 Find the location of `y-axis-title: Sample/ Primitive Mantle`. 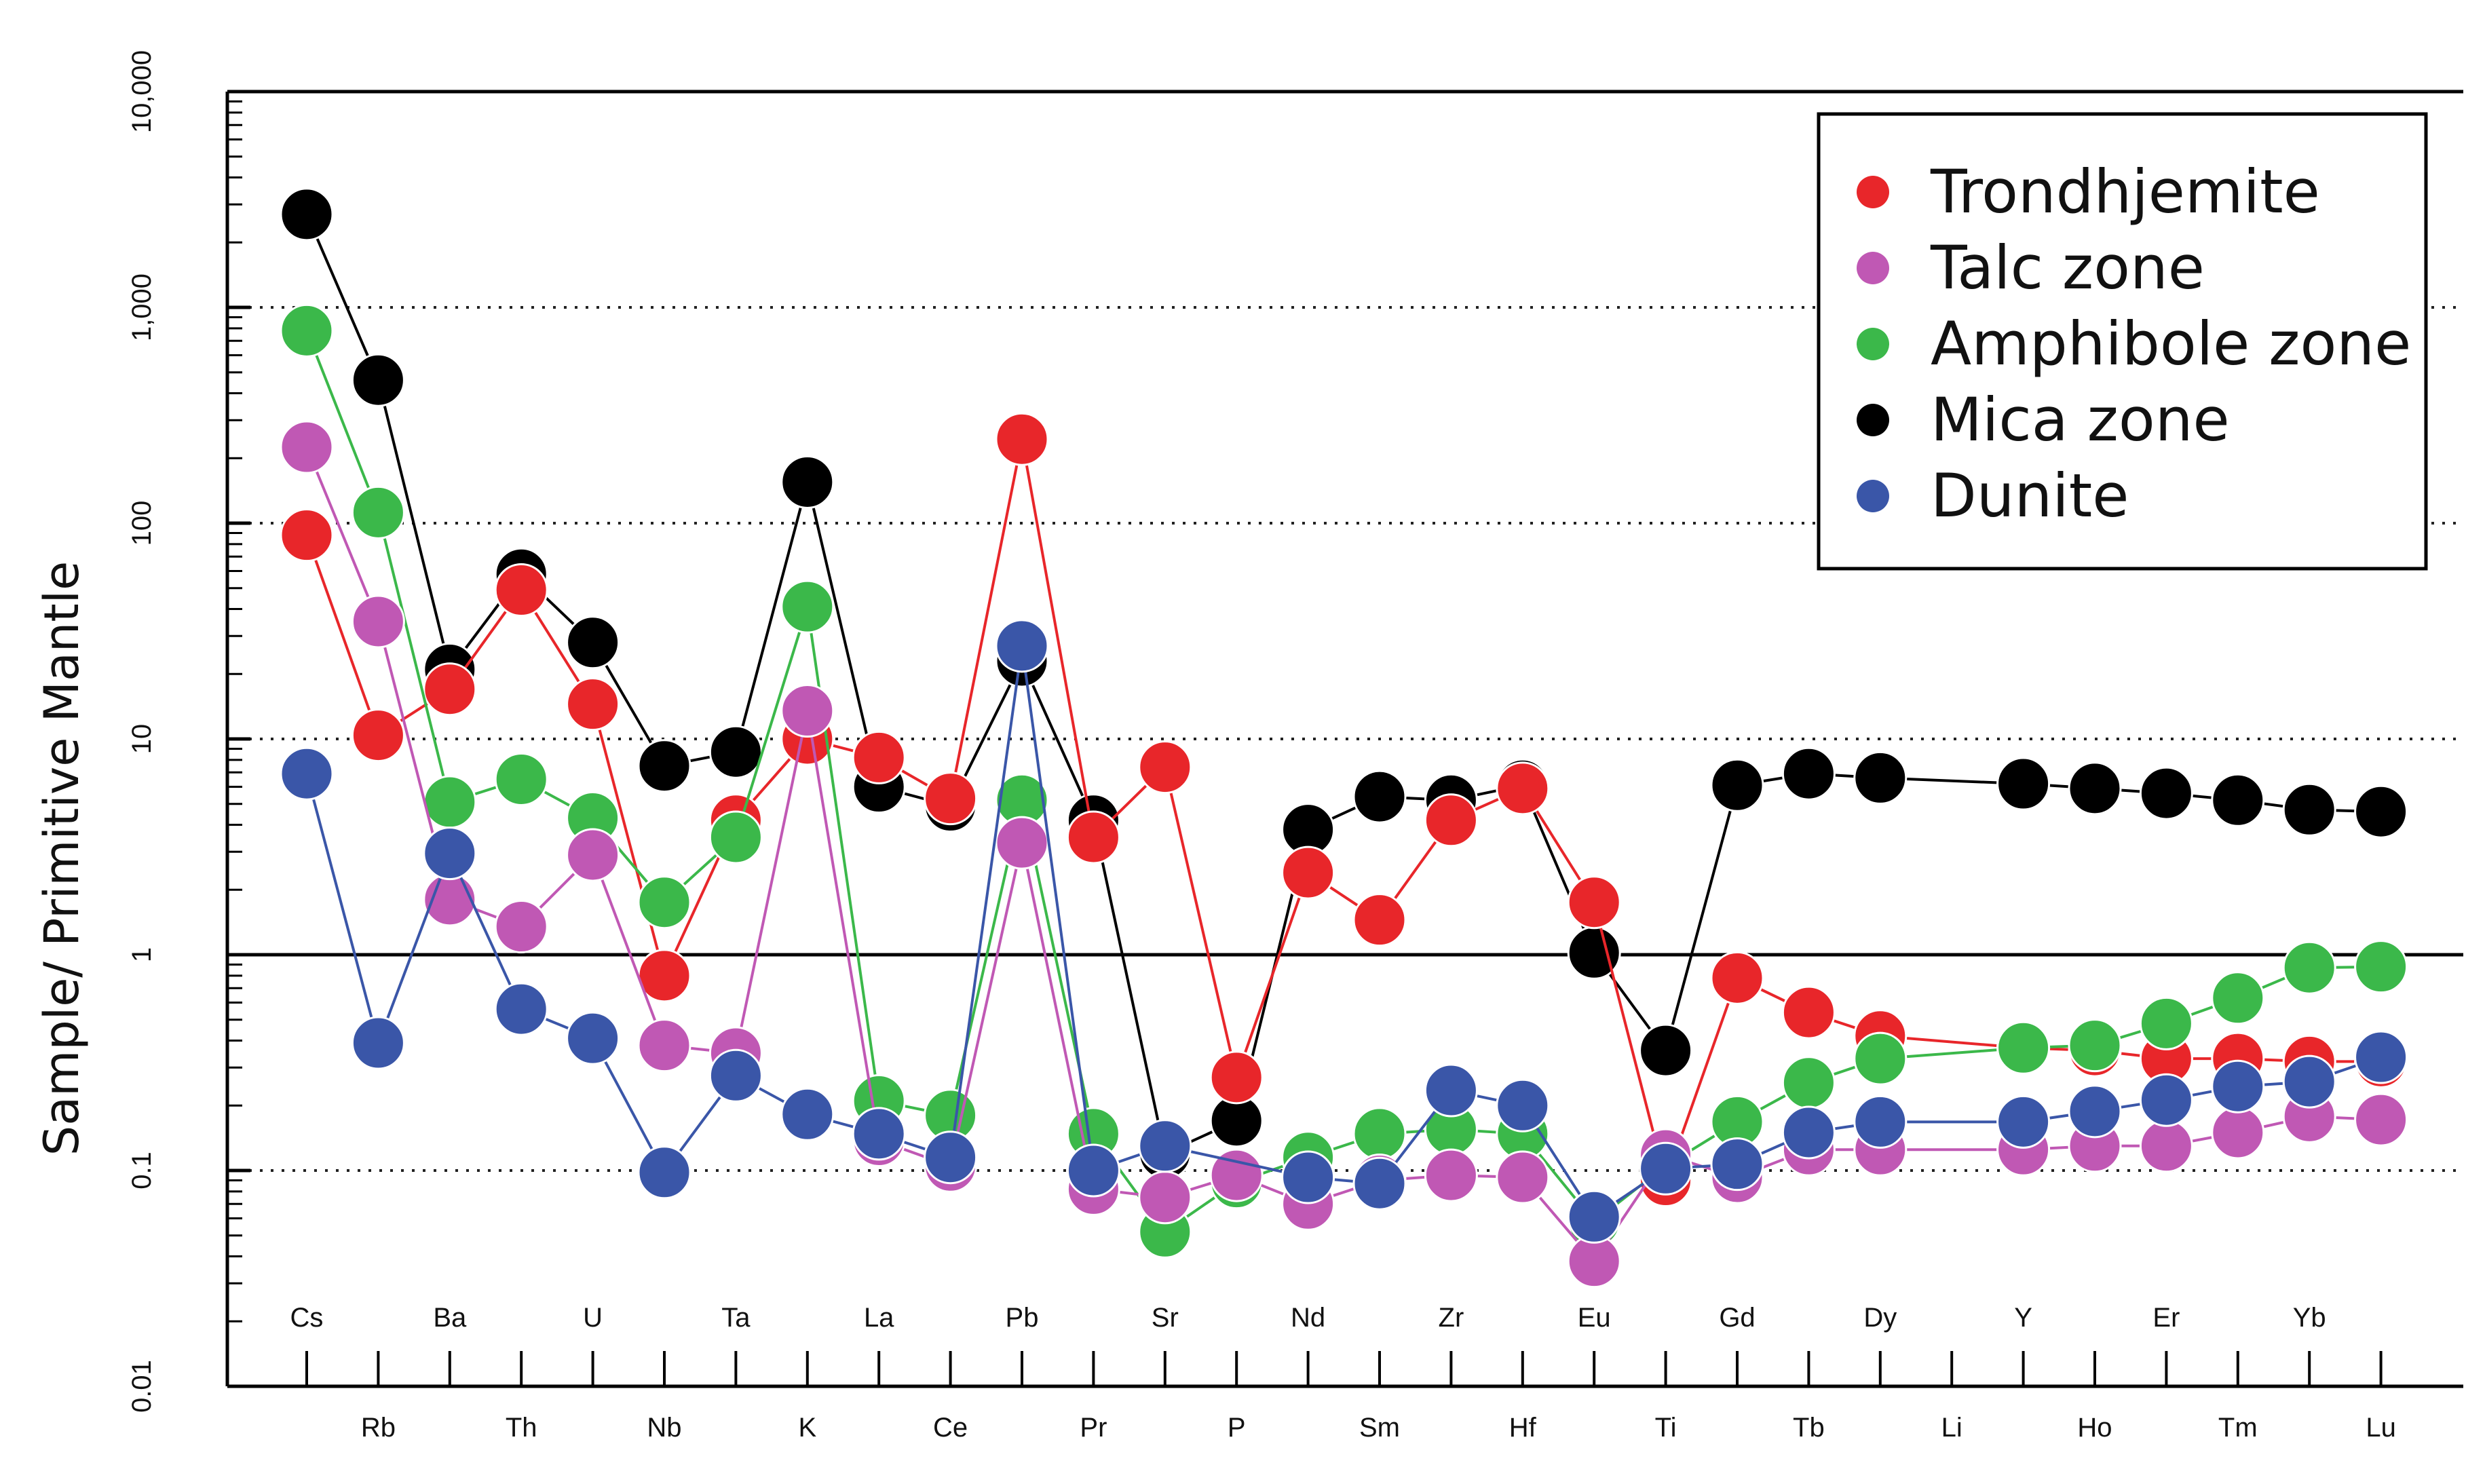

y-axis-title: Sample/ Primitive Mantle is located at coordinates (62, 858).